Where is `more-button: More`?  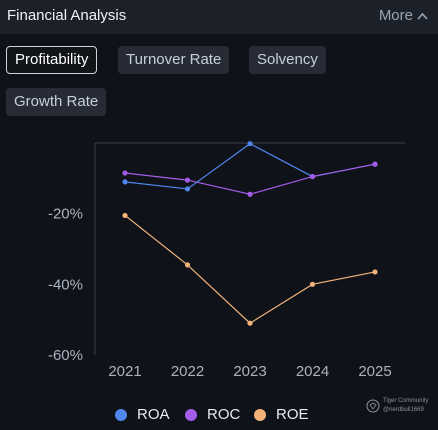
more-button: More is located at coordinates (403, 15).